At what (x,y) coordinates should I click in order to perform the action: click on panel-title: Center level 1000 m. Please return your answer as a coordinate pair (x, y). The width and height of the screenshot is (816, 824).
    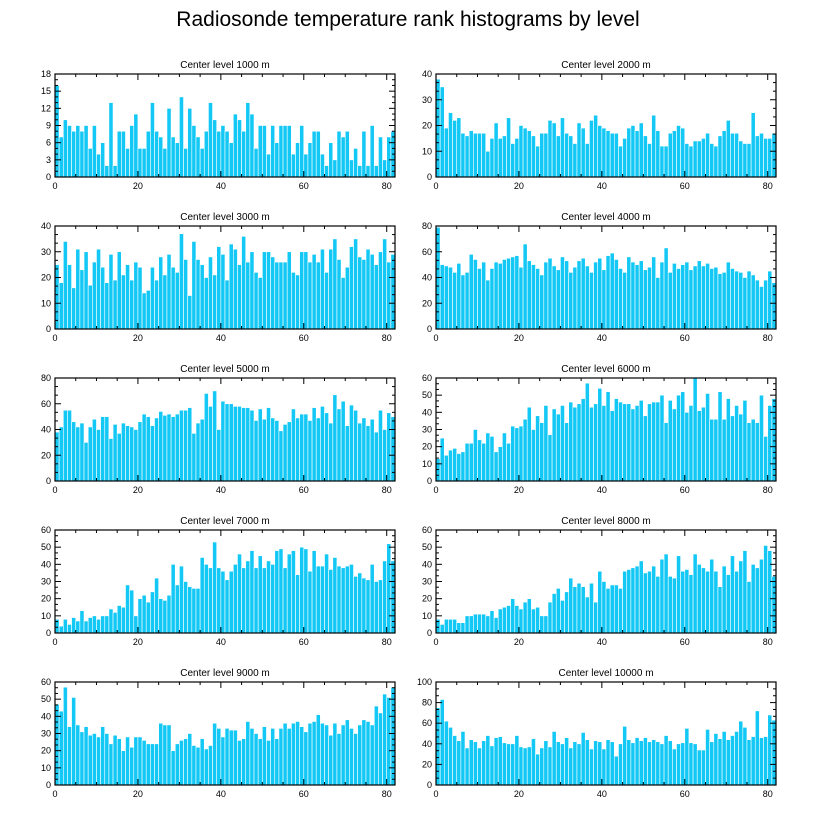
    Looking at the image, I should click on (225, 65).